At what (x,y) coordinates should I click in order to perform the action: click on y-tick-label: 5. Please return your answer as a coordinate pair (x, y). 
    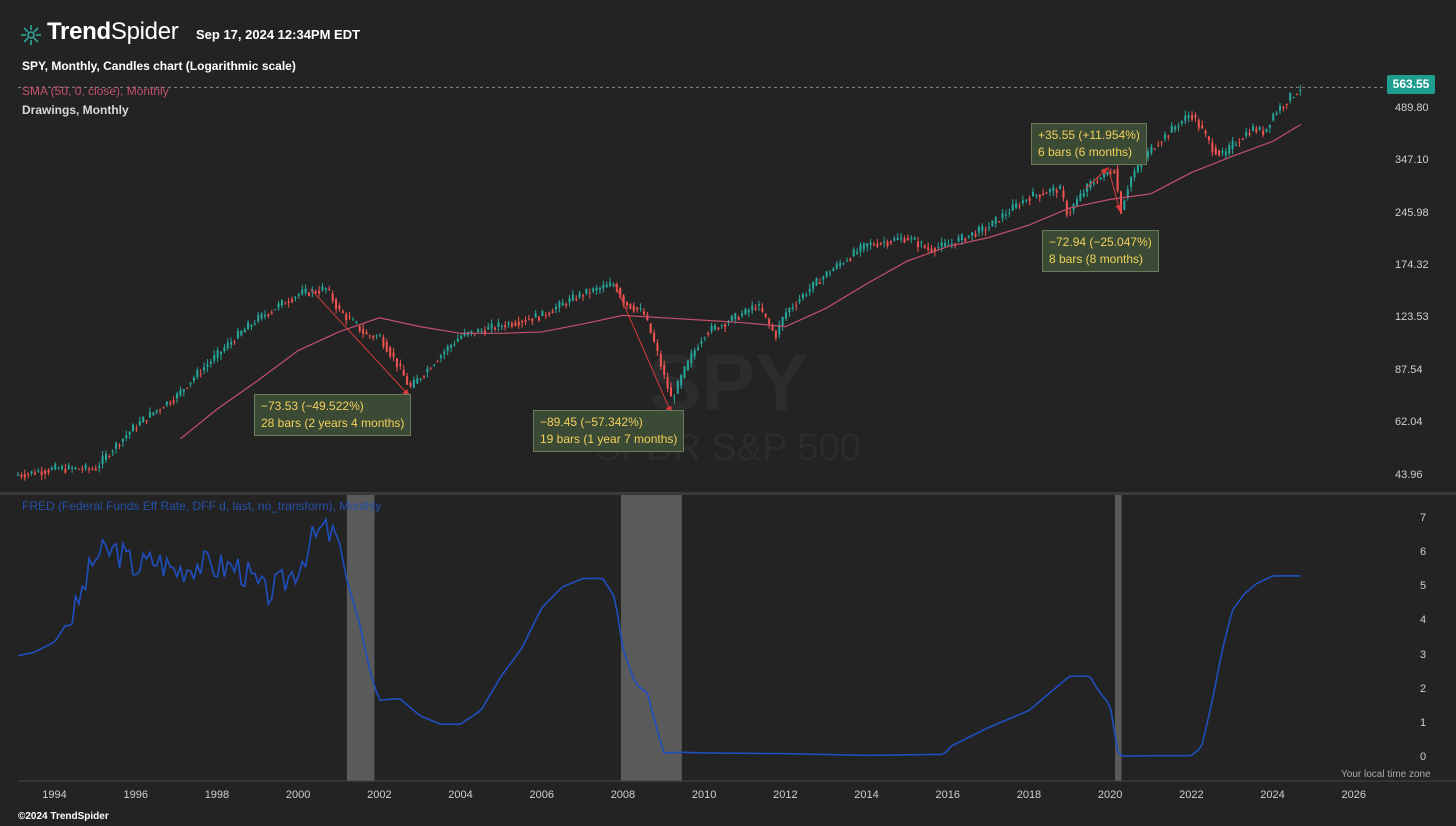
    Looking at the image, I should click on (1423, 586).